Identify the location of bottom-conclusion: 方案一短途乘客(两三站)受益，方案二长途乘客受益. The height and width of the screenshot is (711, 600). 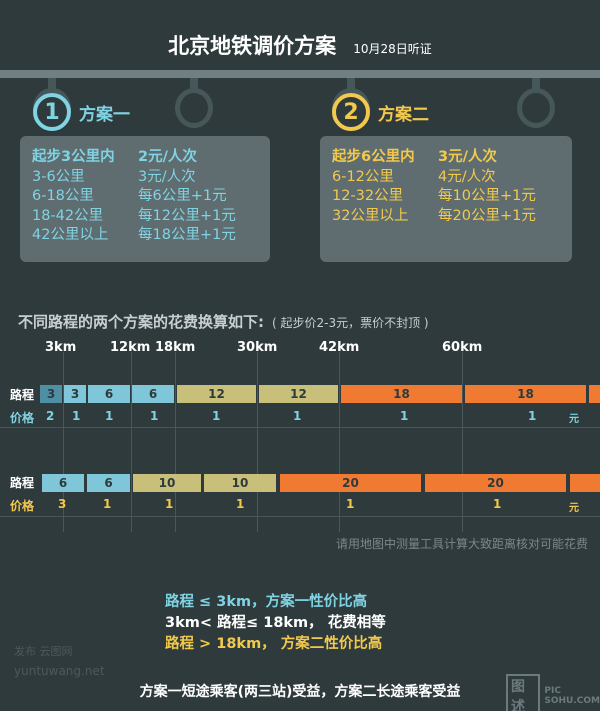
(300, 692).